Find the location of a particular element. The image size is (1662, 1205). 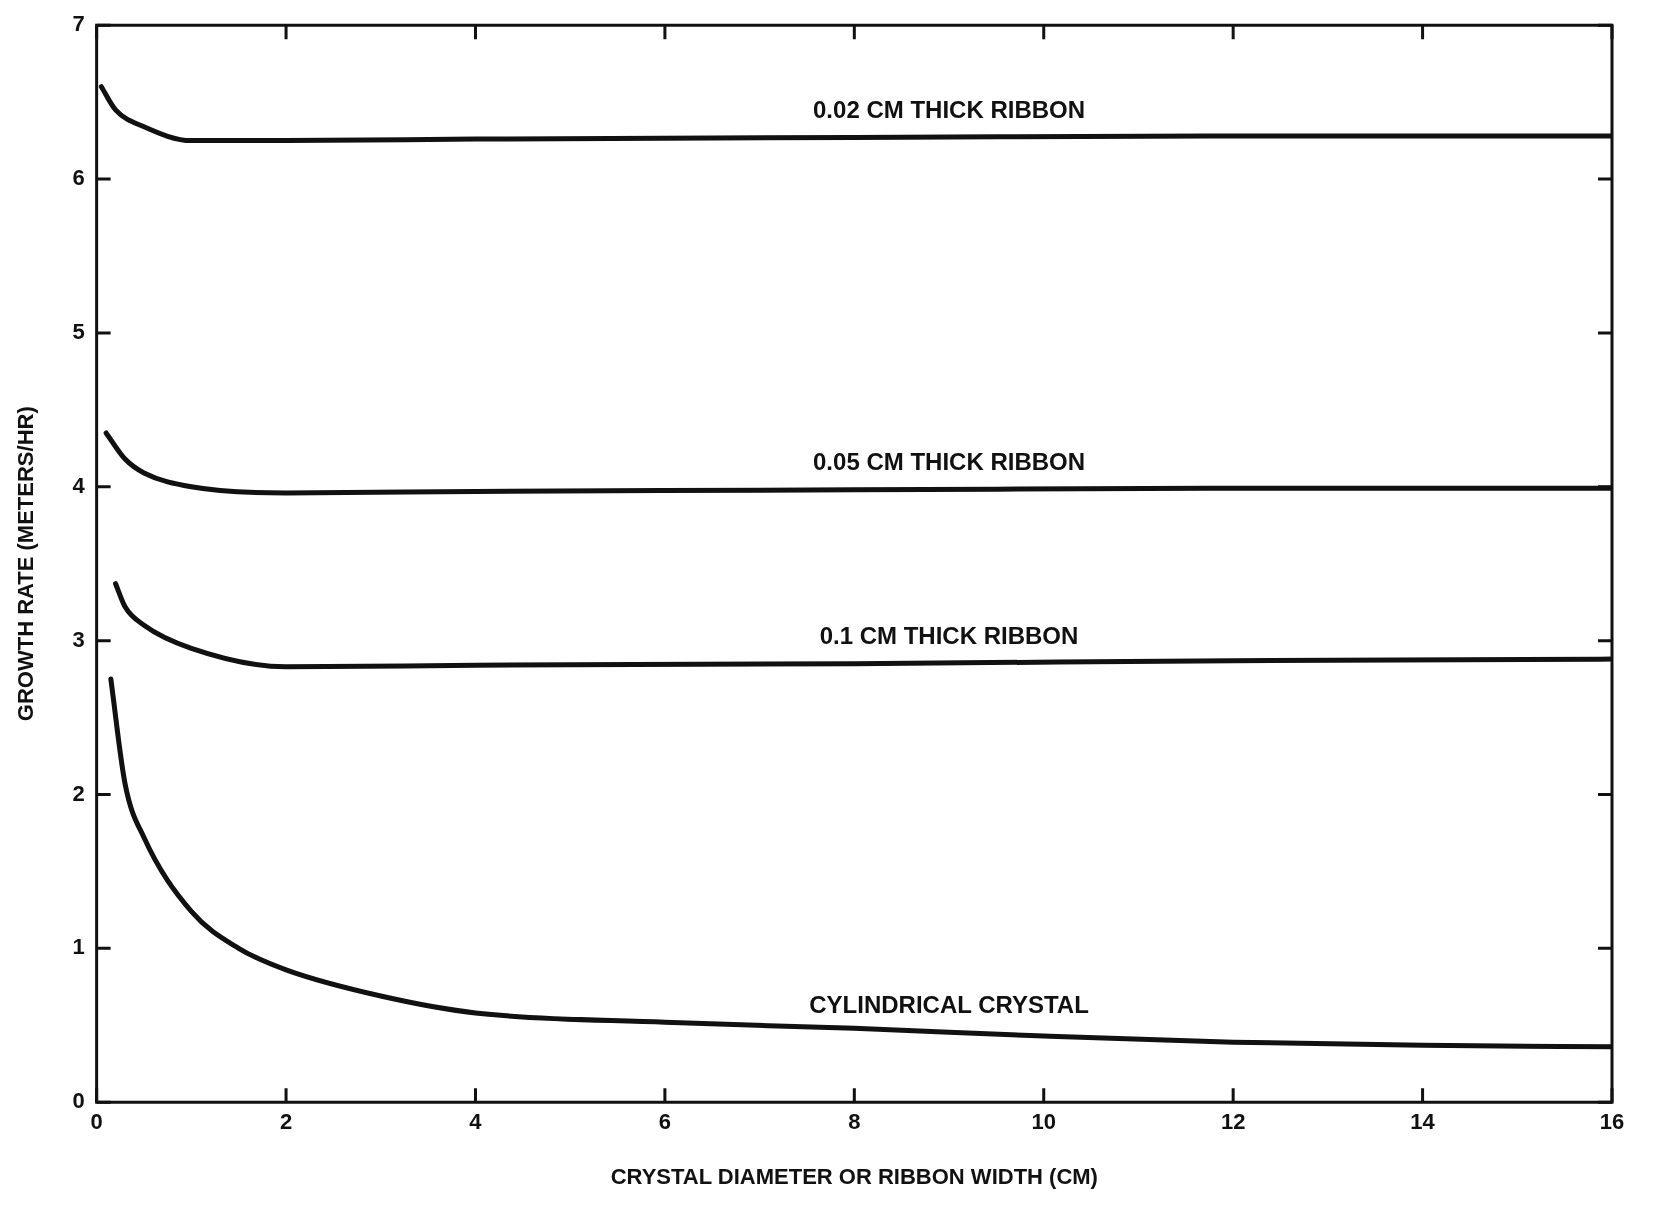

x-tick-label: 6 is located at coordinates (665, 1122).